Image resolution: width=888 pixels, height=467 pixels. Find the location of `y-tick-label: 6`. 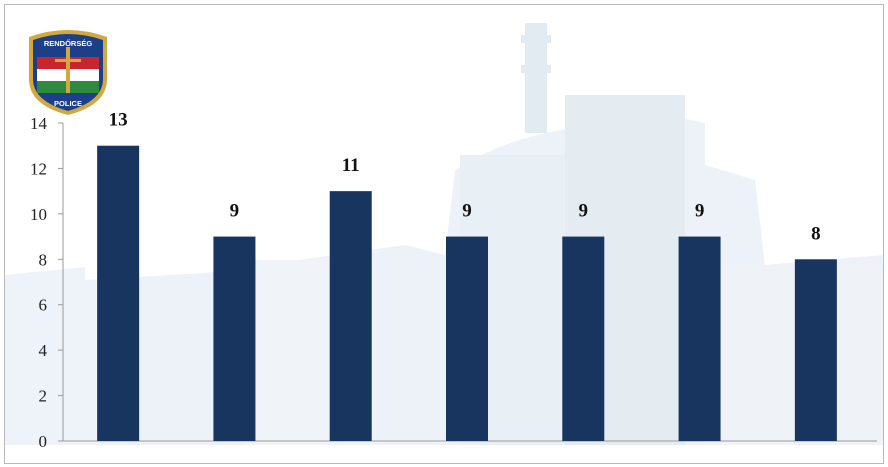

y-tick-label: 6 is located at coordinates (43, 305).